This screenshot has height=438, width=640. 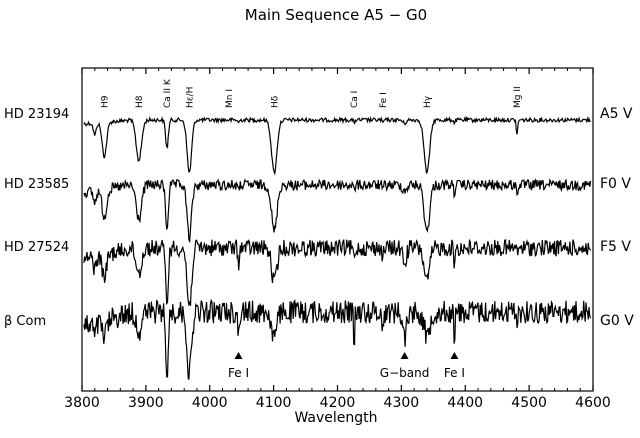 I want to click on x-tick-label: 4100, so click(x=274, y=403).